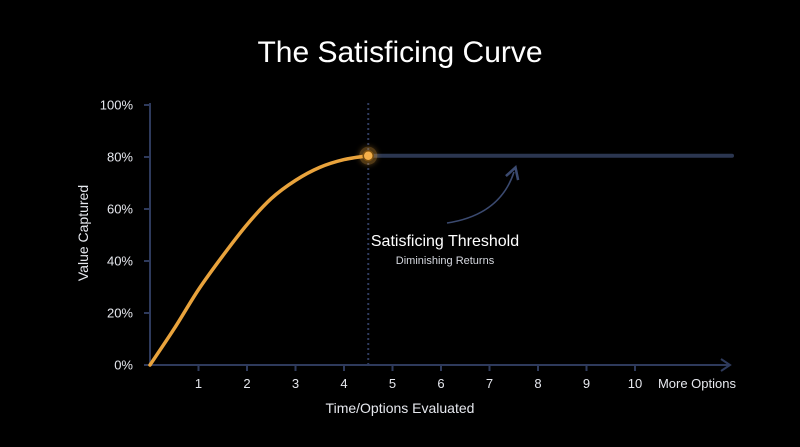 This screenshot has width=800, height=447. Describe the element at coordinates (198, 383) in the screenshot. I see `x-tick-label: 1` at that location.